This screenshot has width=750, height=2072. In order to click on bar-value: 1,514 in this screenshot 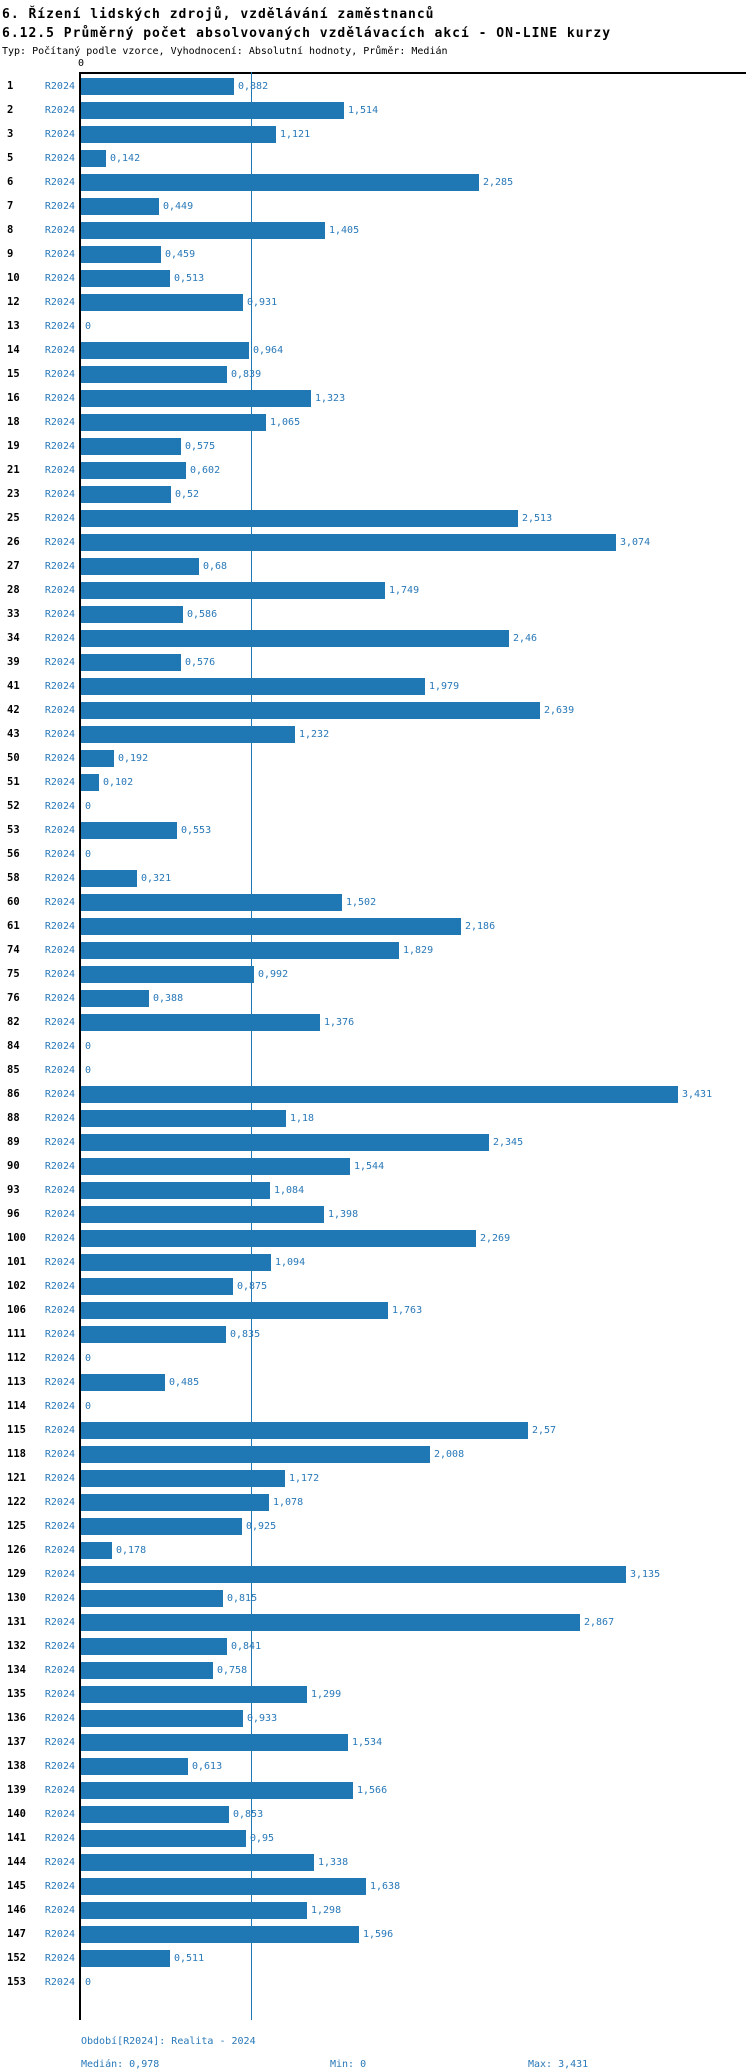, I will do `click(363, 110)`.